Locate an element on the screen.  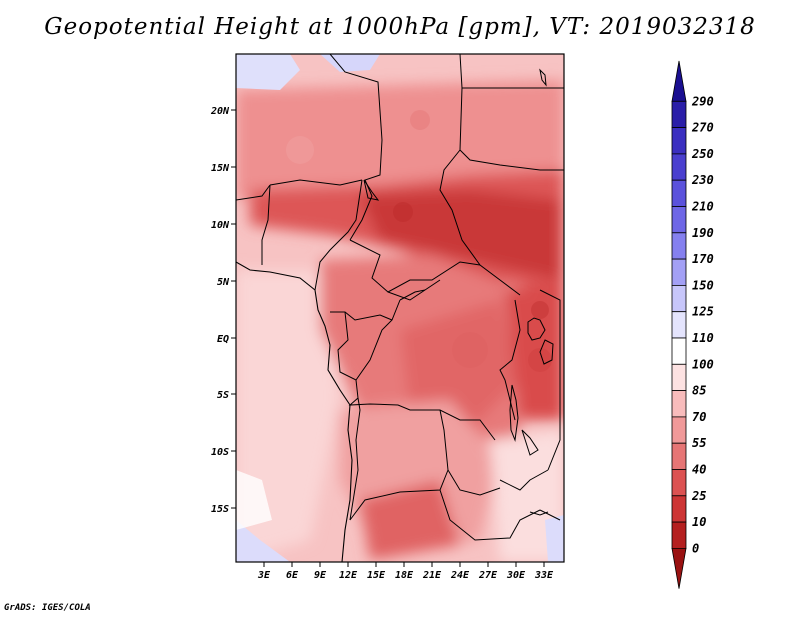
lon-label: 3E is located at coordinates (264, 575).